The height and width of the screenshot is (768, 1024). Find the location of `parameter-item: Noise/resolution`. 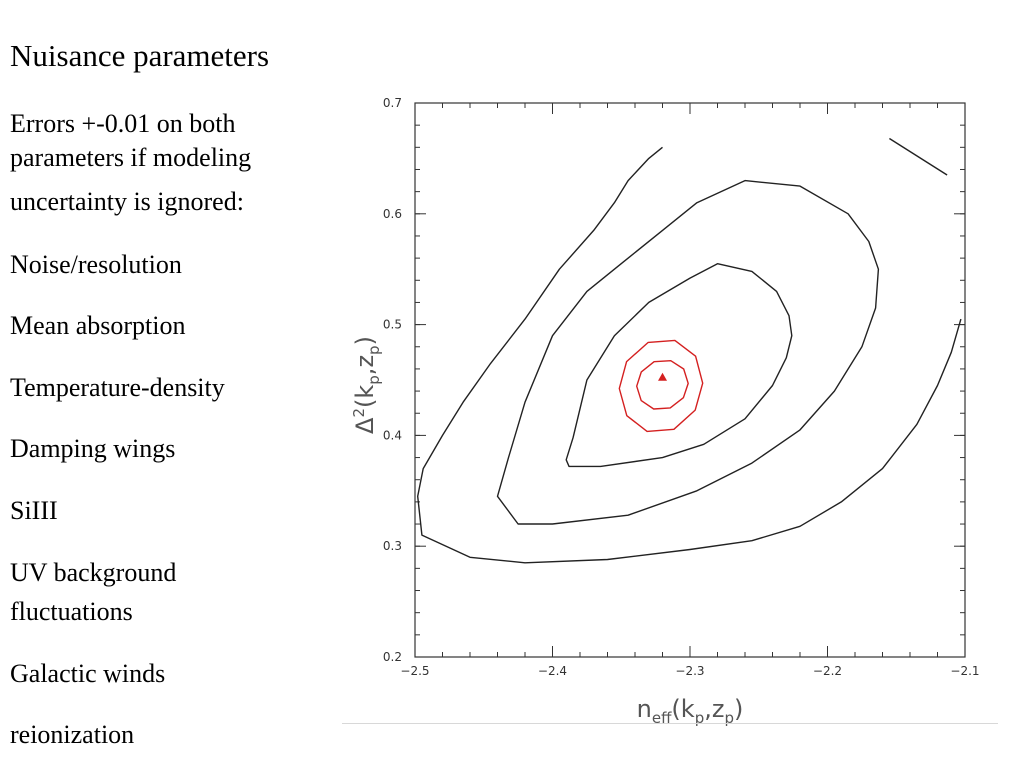

parameter-item: Noise/resolution is located at coordinates (96, 264).